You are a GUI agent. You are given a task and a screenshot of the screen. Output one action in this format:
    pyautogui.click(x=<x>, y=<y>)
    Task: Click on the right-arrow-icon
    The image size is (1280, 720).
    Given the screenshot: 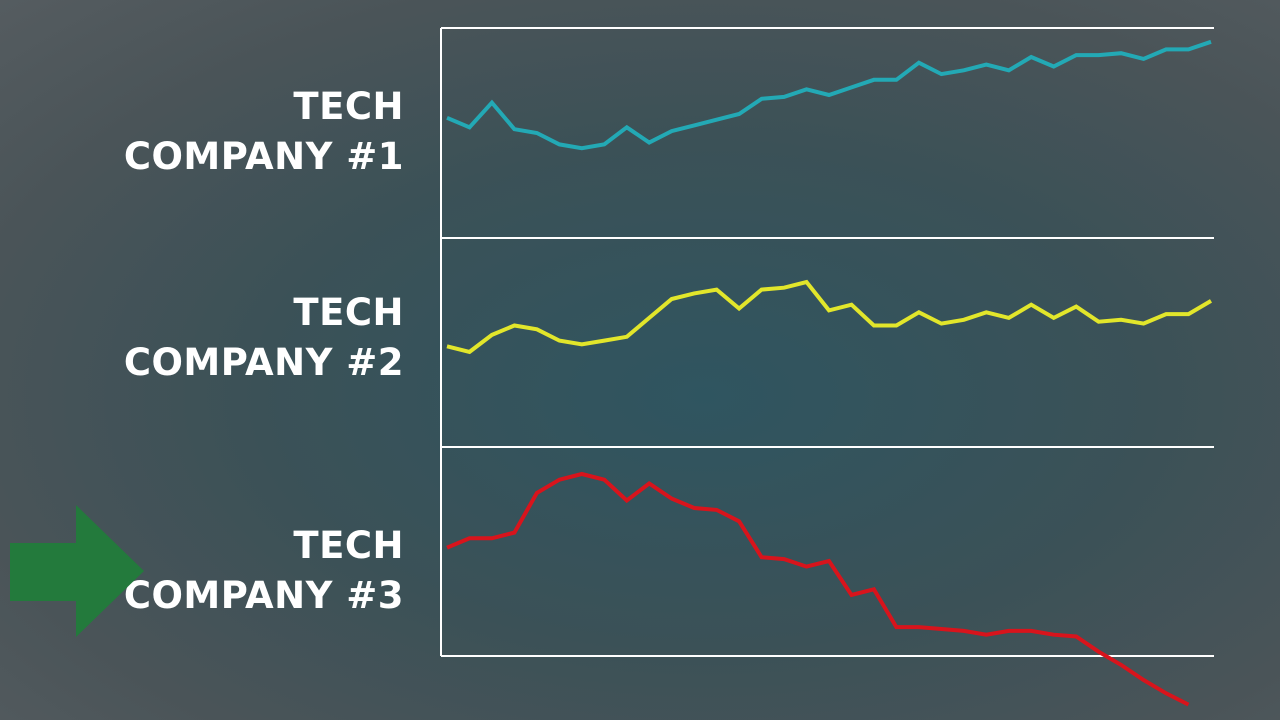 What is the action you would take?
    pyautogui.click(x=77, y=571)
    